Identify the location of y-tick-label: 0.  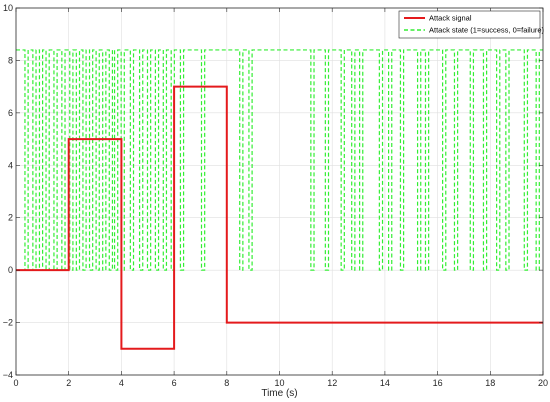
(10, 270).